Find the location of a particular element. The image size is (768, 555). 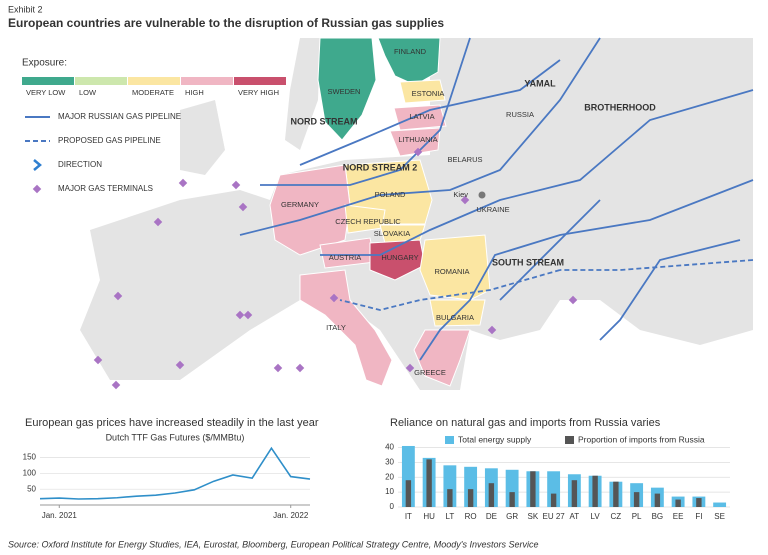

pipeline-label: BROTHERHOOD is located at coordinates (620, 107).